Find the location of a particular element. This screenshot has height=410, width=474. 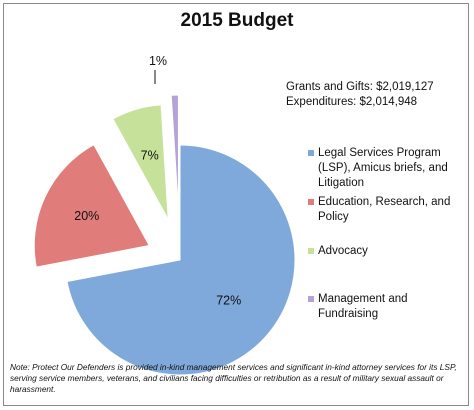

data-label-lsp: 72% is located at coordinates (228, 300).